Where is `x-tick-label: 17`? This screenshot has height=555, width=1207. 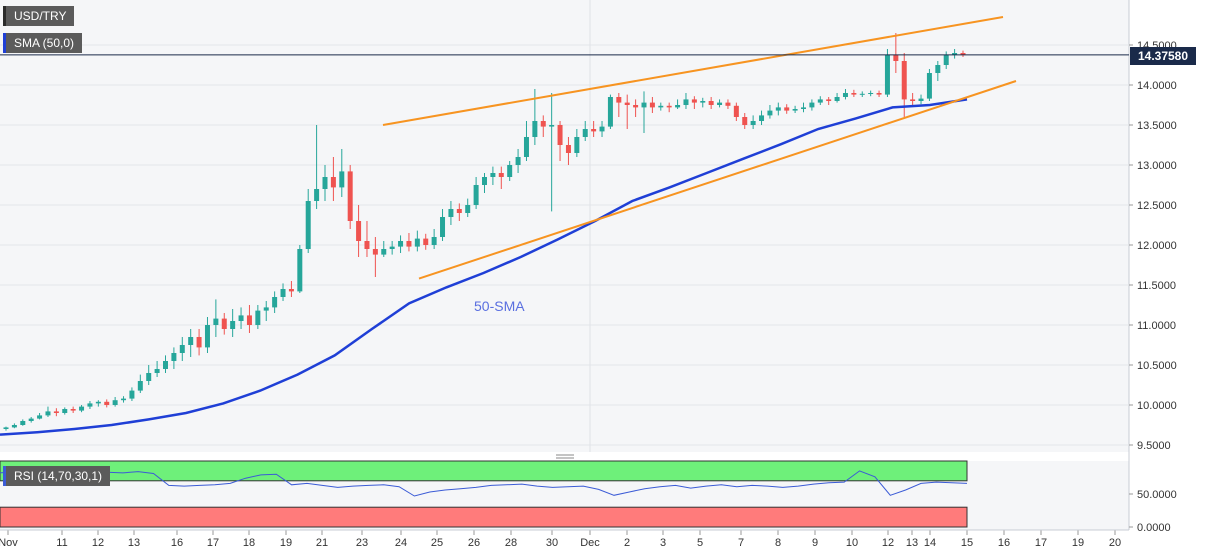 x-tick-label: 17 is located at coordinates (1041, 543).